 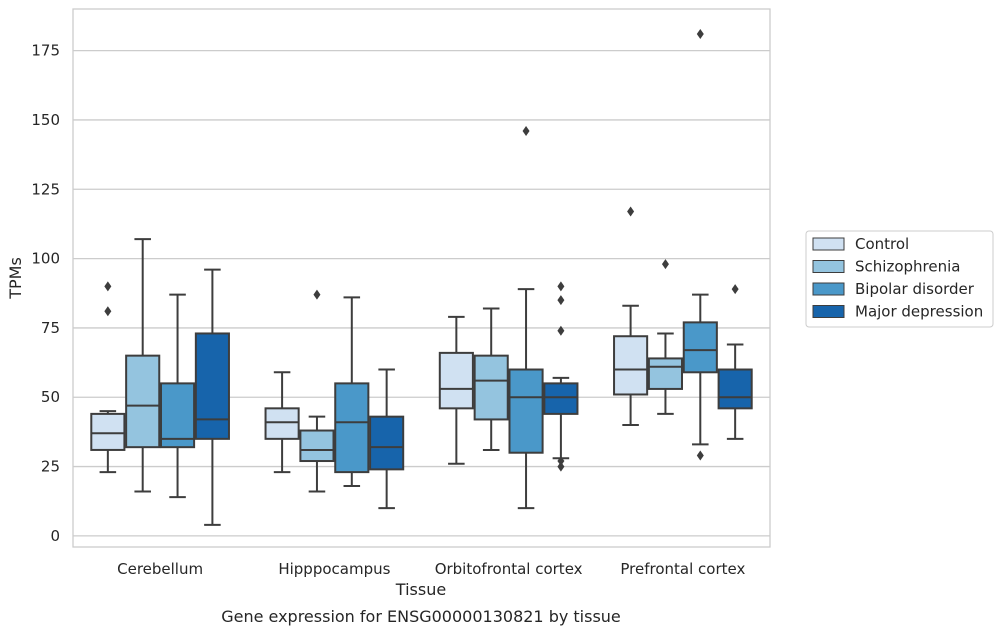 What do you see at coordinates (882, 244) in the screenshot?
I see `legend-label: Control` at bounding box center [882, 244].